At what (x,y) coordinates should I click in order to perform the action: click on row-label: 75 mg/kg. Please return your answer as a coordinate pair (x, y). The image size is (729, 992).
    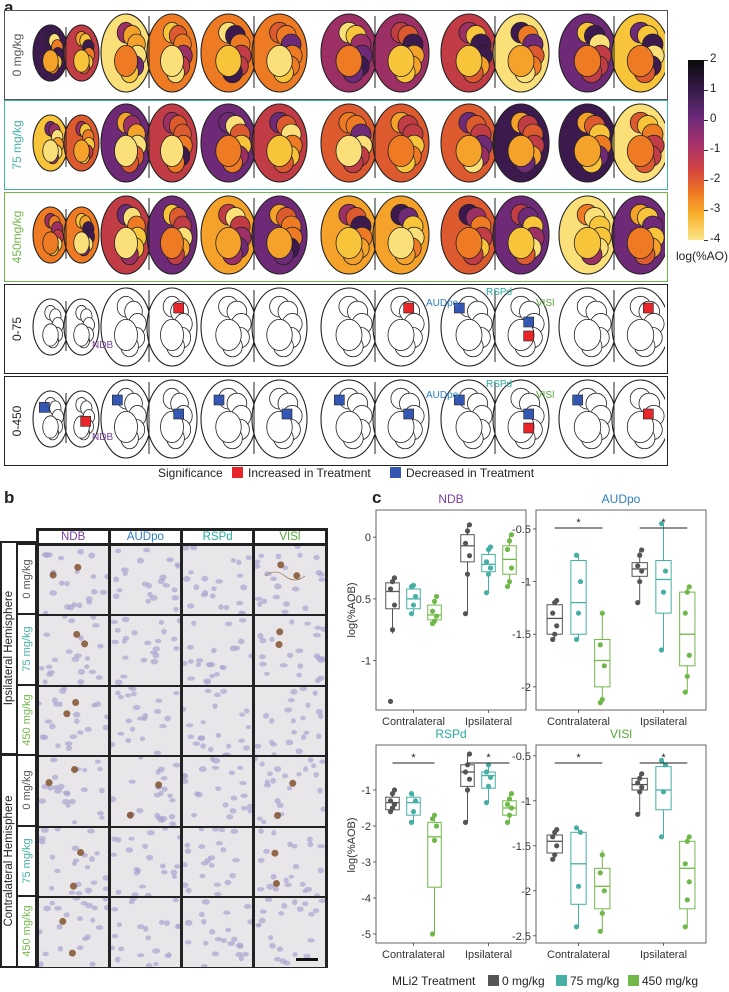
    Looking at the image, I should click on (17, 145).